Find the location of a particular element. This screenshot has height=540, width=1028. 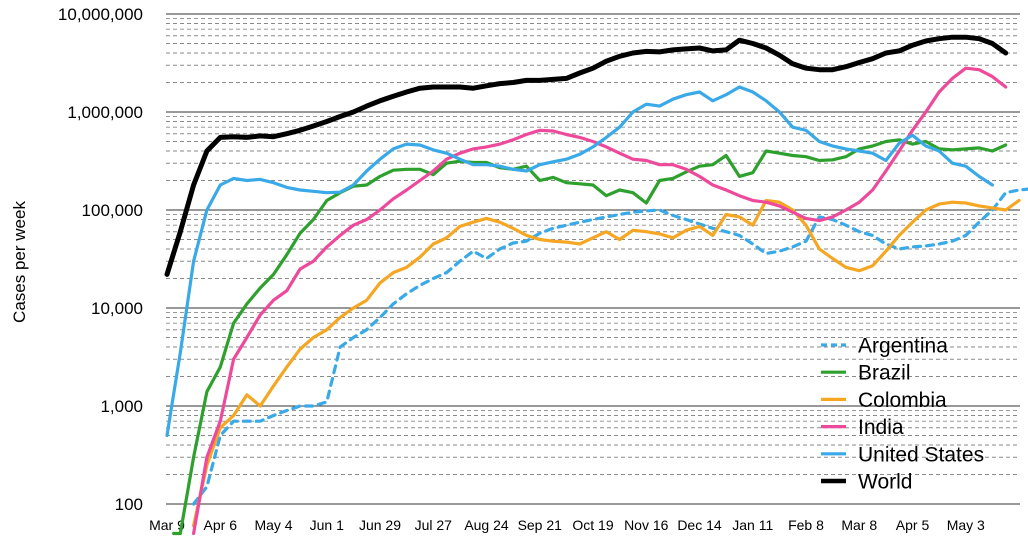

y-tick-label: 1,000 is located at coordinates (121, 406).